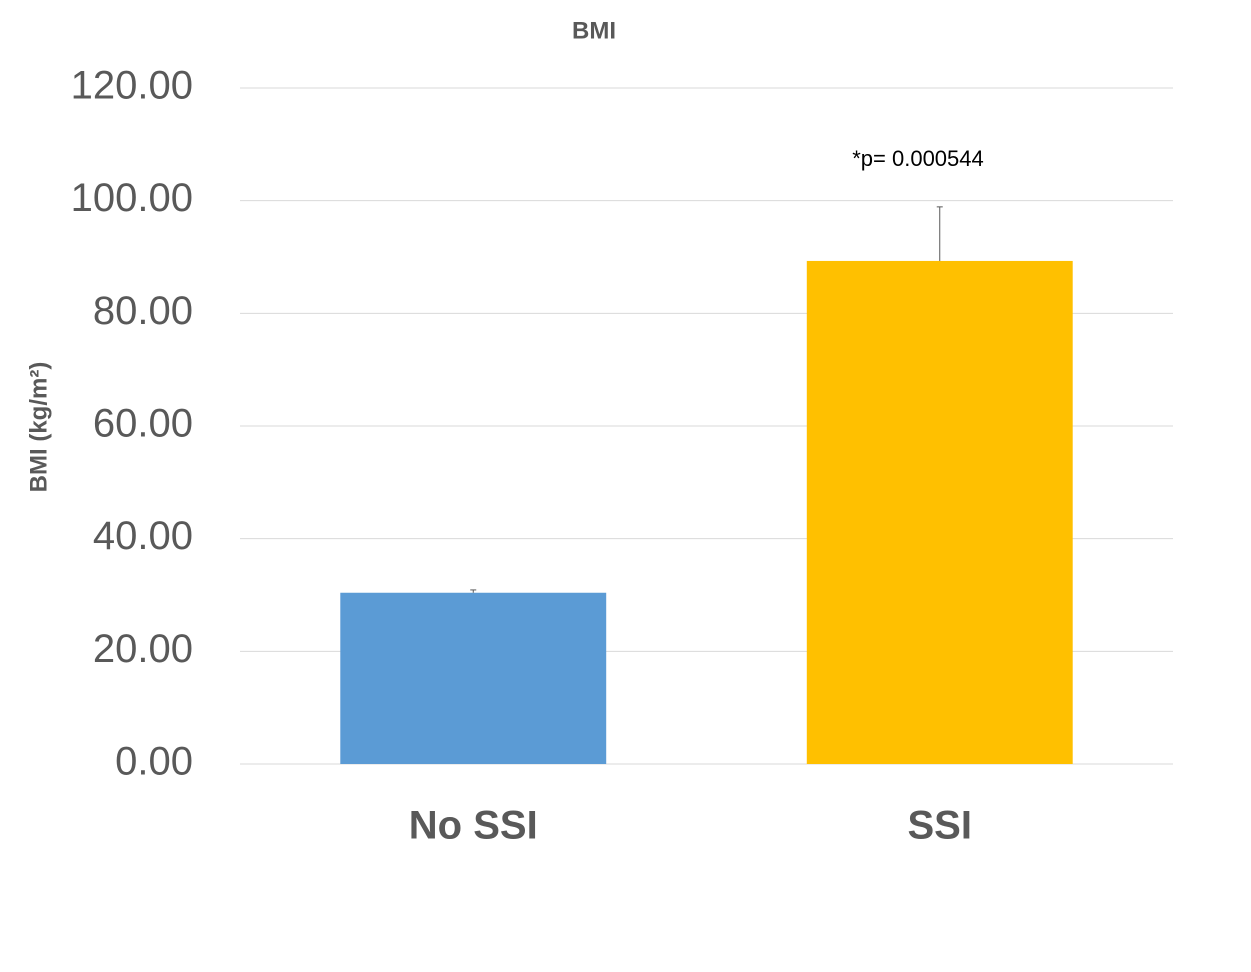 This screenshot has width=1251, height=972. Describe the element at coordinates (940, 826) in the screenshot. I see `x-tick-label: SSI` at that location.